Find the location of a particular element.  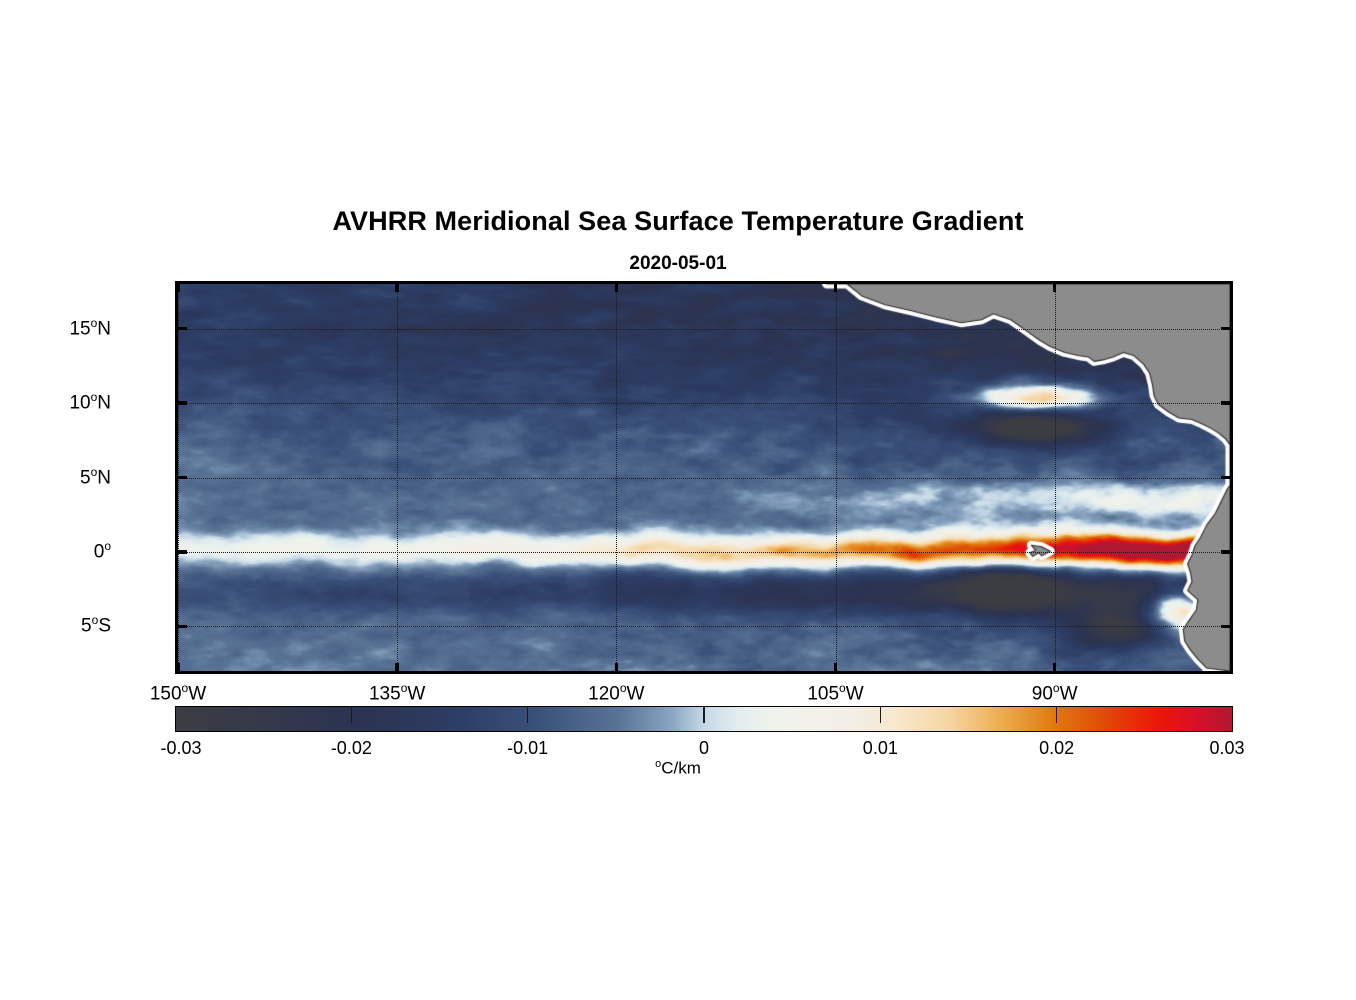

colorbar-tick-0.02 is located at coordinates (1056, 714).